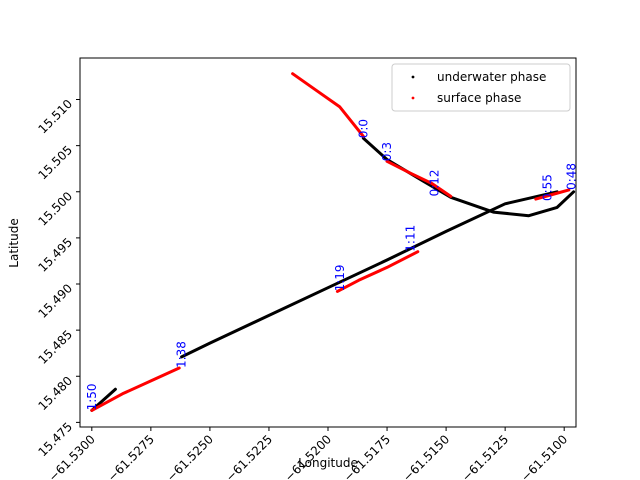  Describe the element at coordinates (56, 255) in the screenshot. I see `y-tick-label: 15.495` at that location.